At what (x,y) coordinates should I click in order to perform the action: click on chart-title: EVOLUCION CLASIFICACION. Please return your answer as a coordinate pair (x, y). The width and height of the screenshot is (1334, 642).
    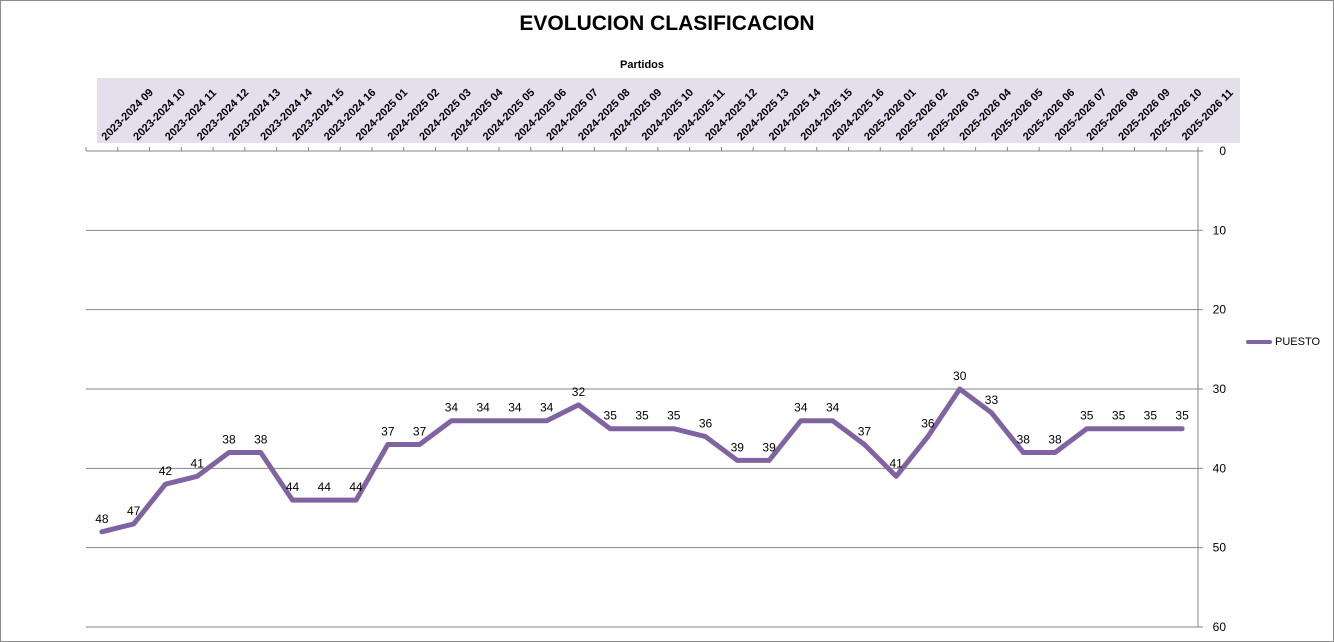
    Looking at the image, I should click on (667, 23).